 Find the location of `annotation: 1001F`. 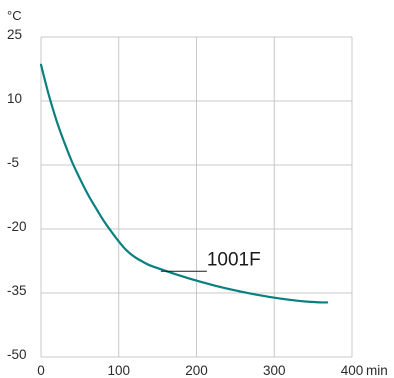

annotation: 1001F is located at coordinates (210, 260).